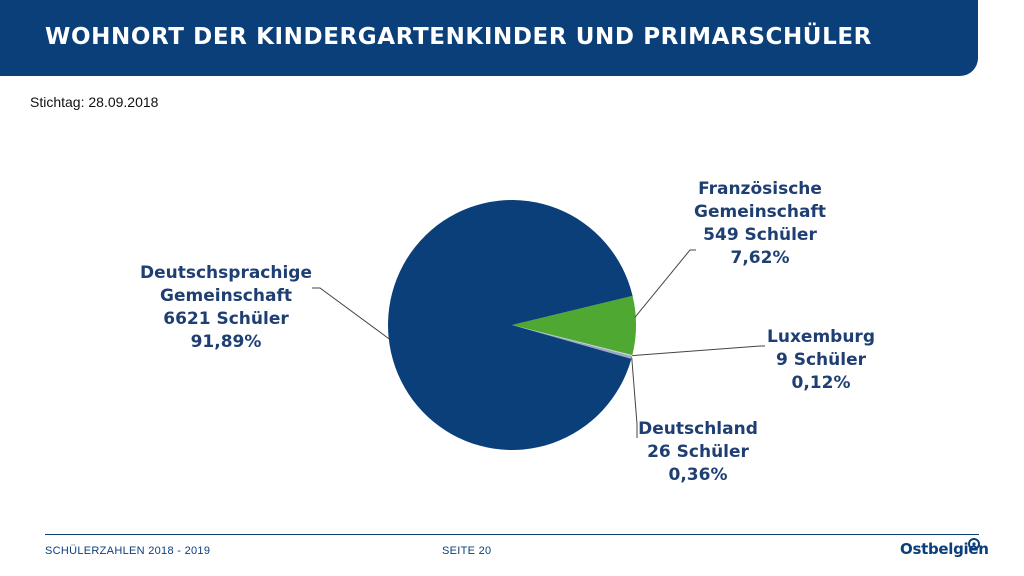 The width and height of the screenshot is (1024, 576). I want to click on slice-label-line: 26 Schüler, so click(698, 452).